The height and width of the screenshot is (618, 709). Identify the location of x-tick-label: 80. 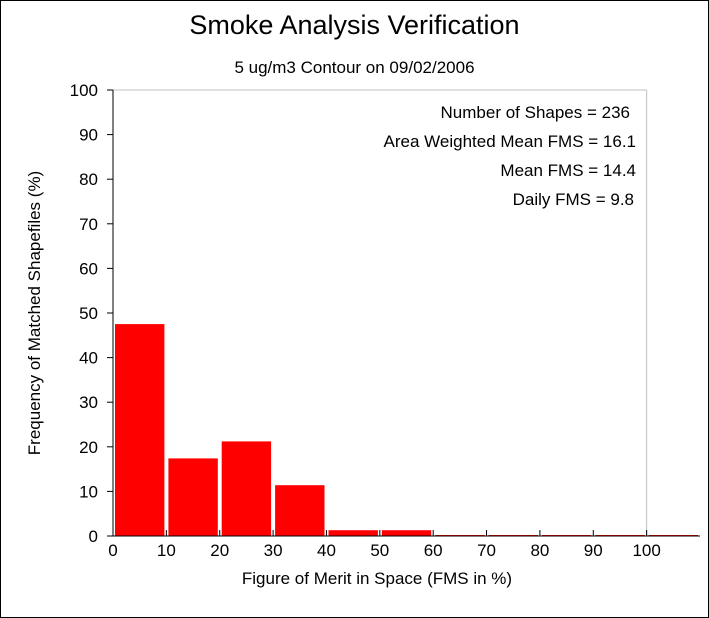
(539, 550).